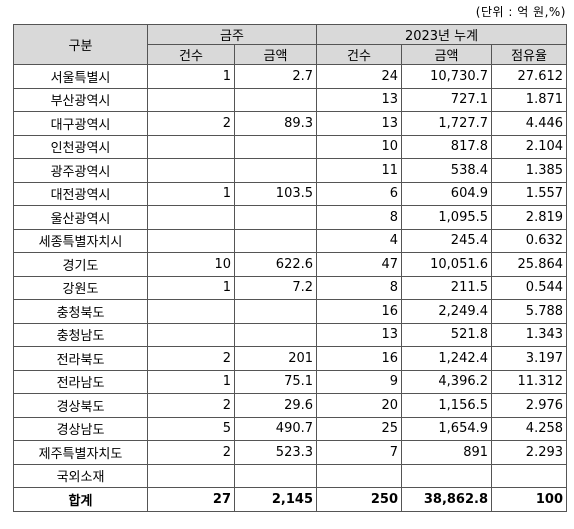  What do you see at coordinates (191, 54) in the screenshot?
I see `header-week-count: 건수` at bounding box center [191, 54].